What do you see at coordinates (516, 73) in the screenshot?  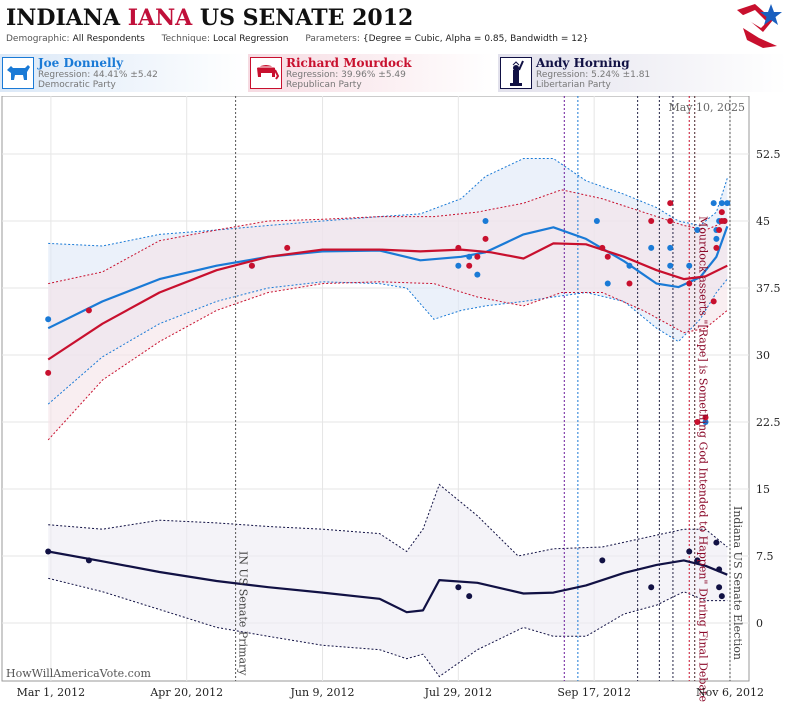 I see `statue-of-liberty-icon` at bounding box center [516, 73].